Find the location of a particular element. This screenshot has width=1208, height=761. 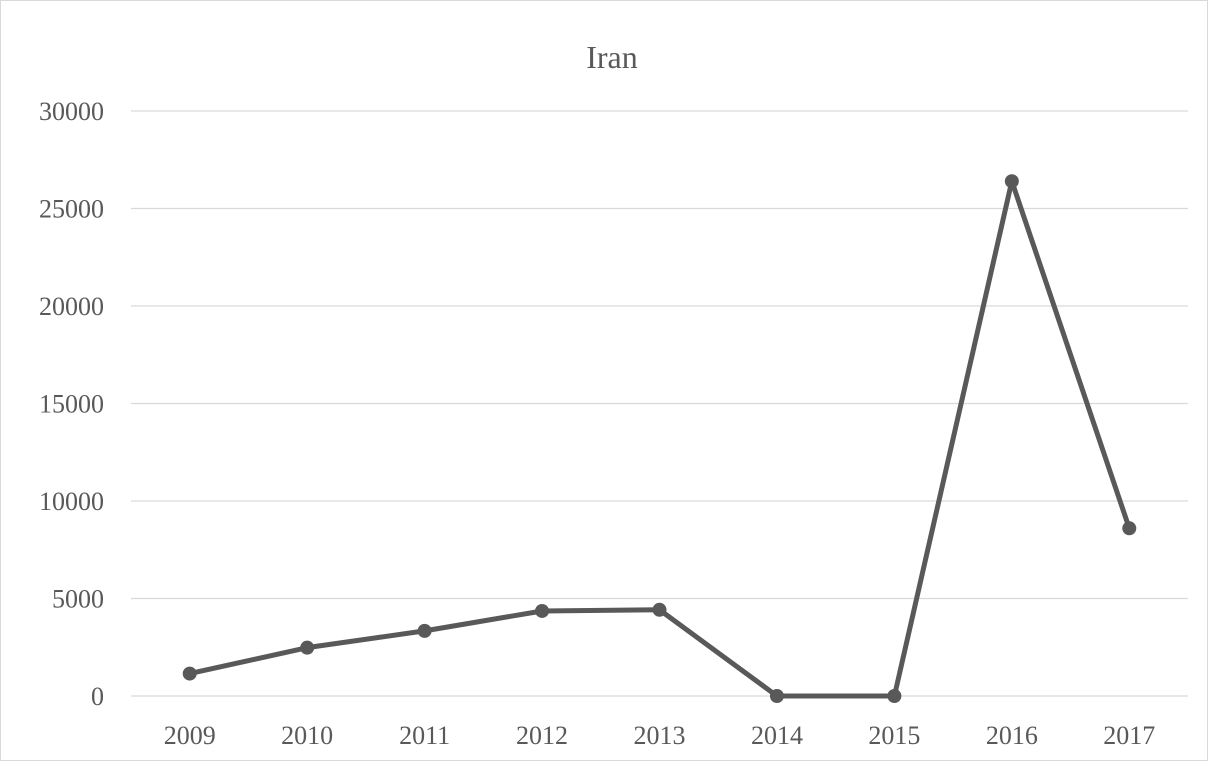

x-axis-labels: 2009 2010 2011 2012 2013 2014 2015 2016 2017 is located at coordinates (660, 735).